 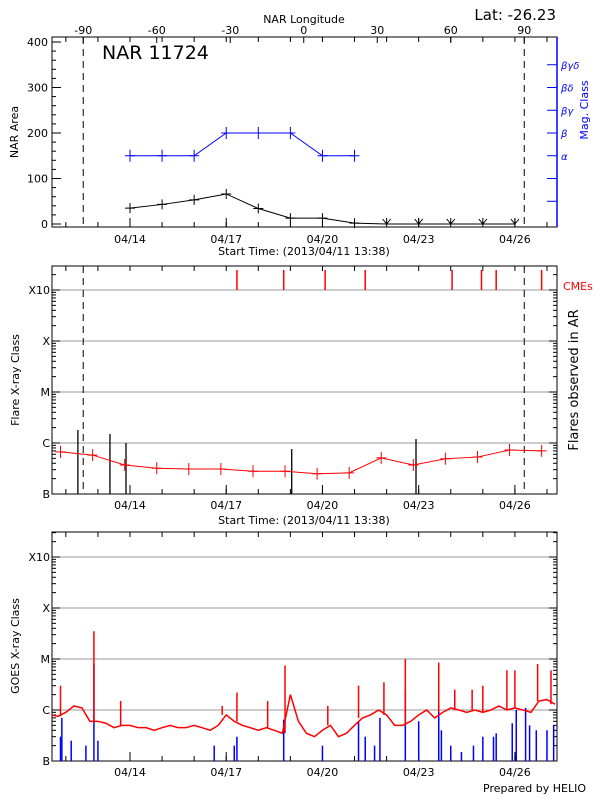 What do you see at coordinates (230, 30) in the screenshot?
I see `longitude-tick-label: -30` at bounding box center [230, 30].